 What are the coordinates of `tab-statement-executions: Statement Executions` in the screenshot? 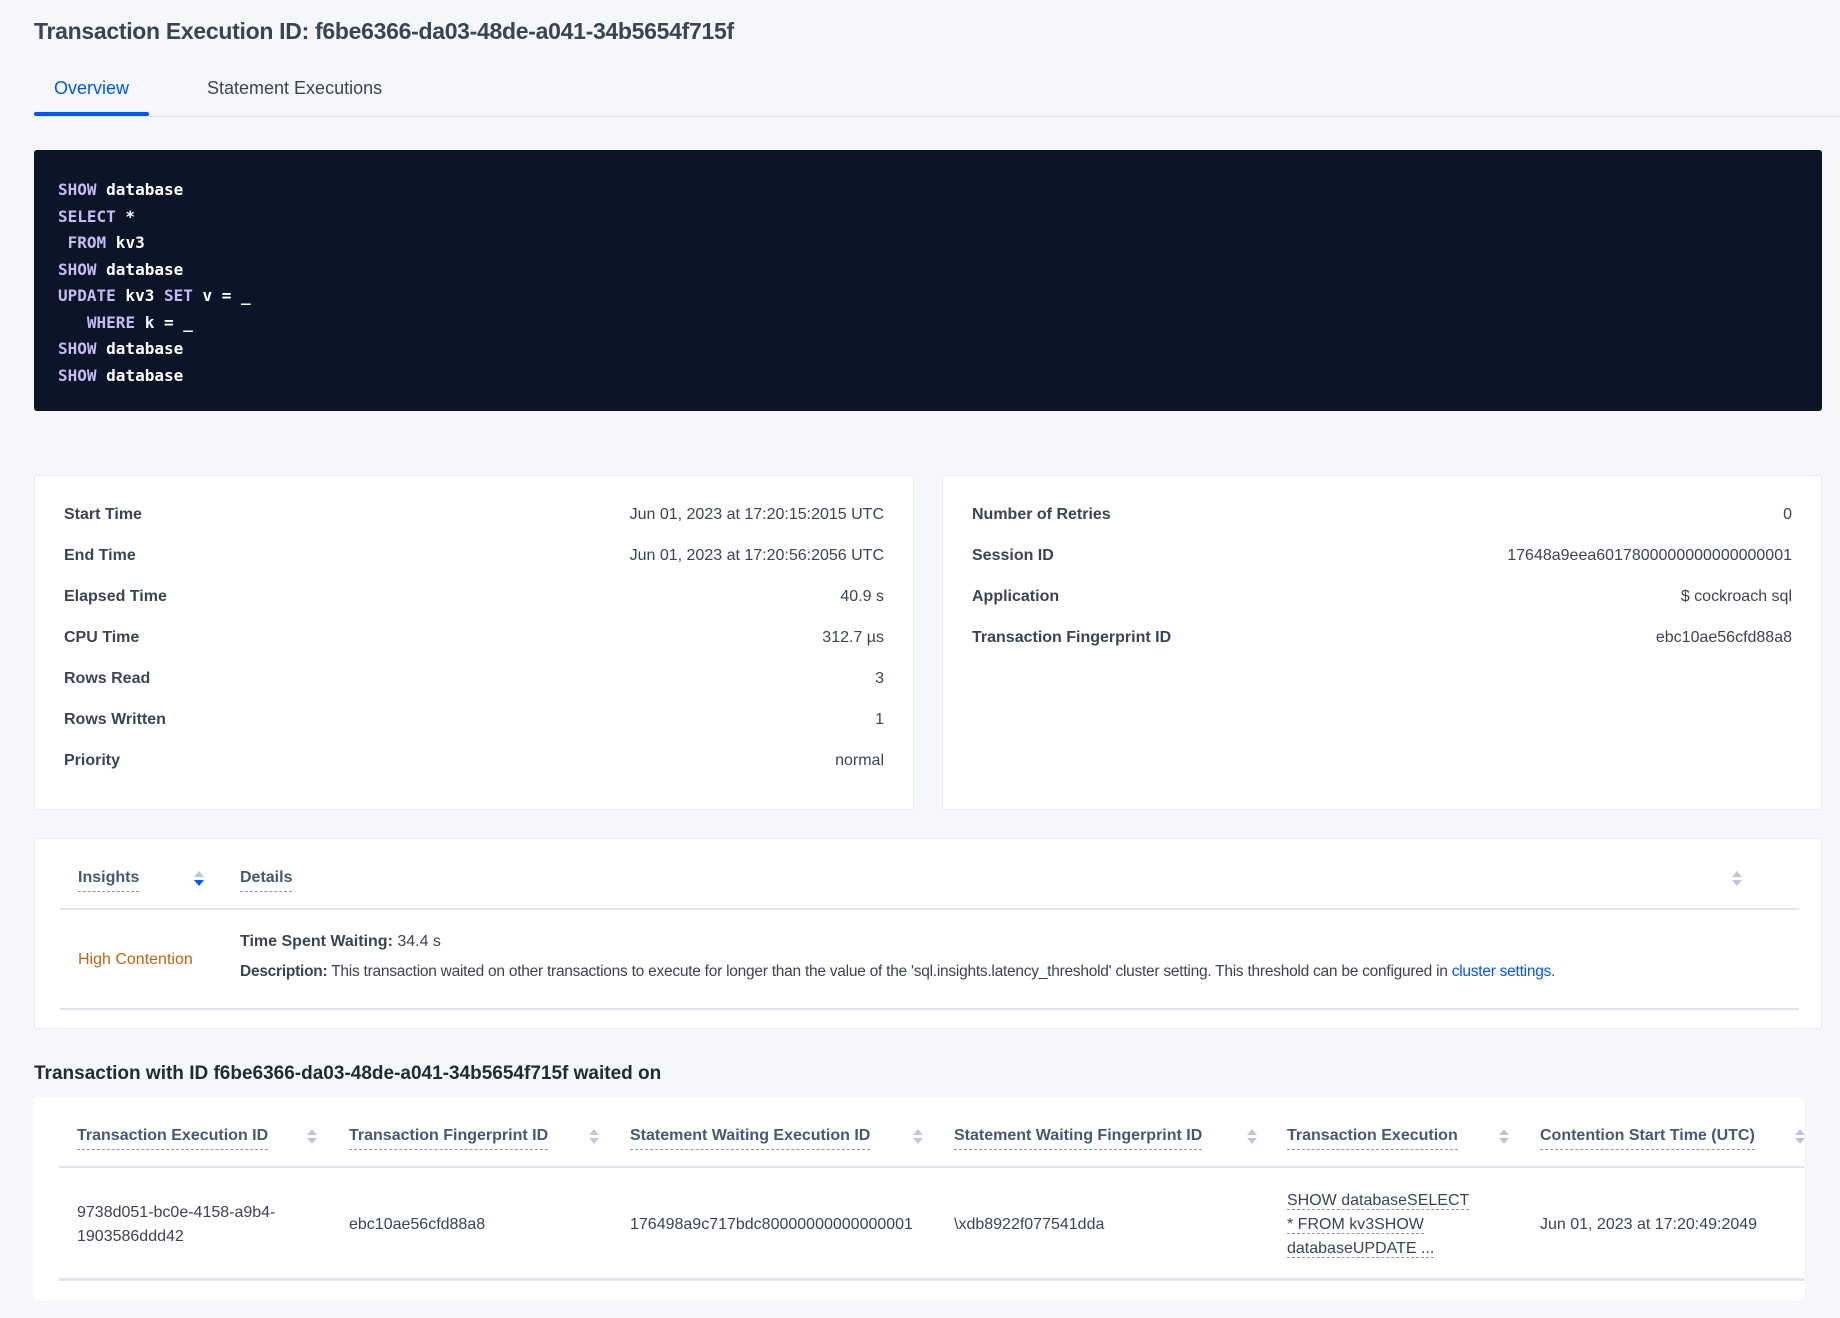 It's located at (295, 88).